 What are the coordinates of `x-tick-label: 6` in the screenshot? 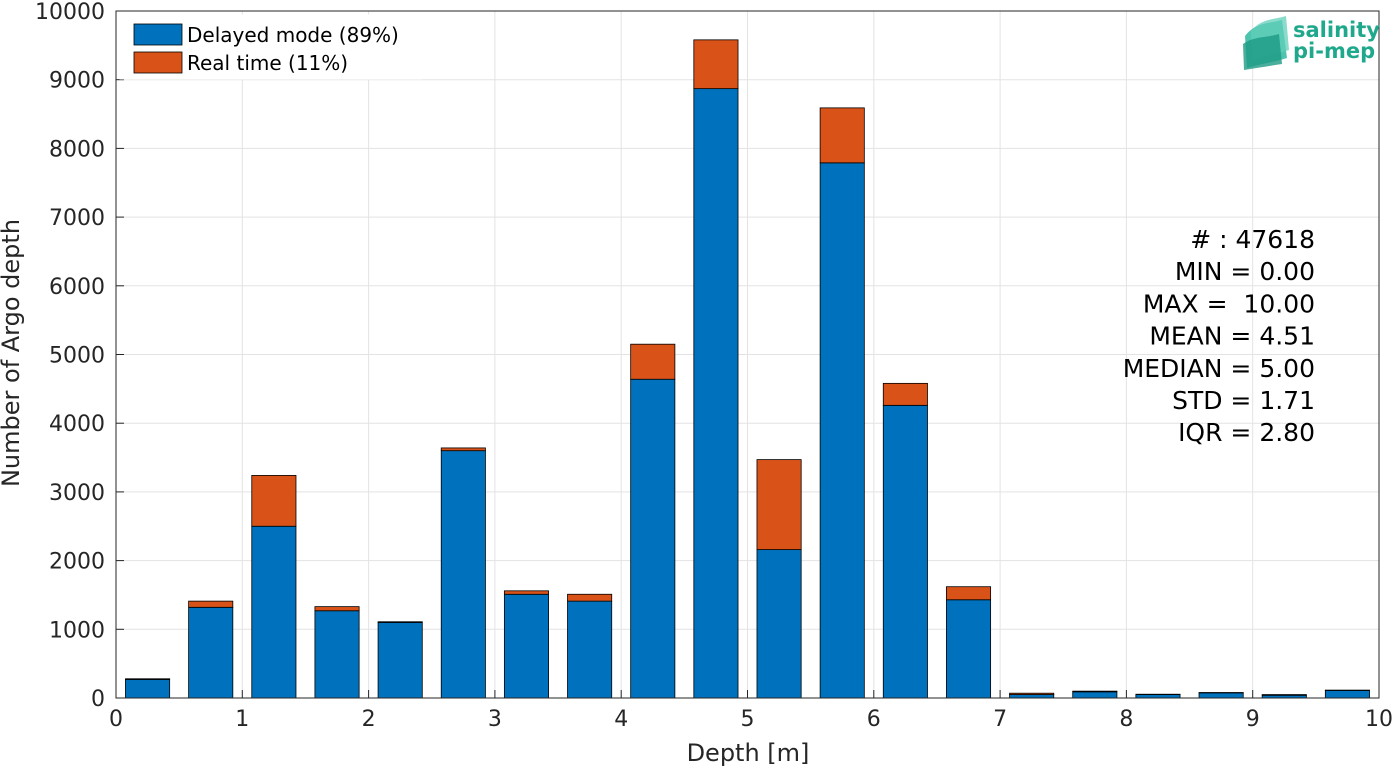 It's located at (874, 719).